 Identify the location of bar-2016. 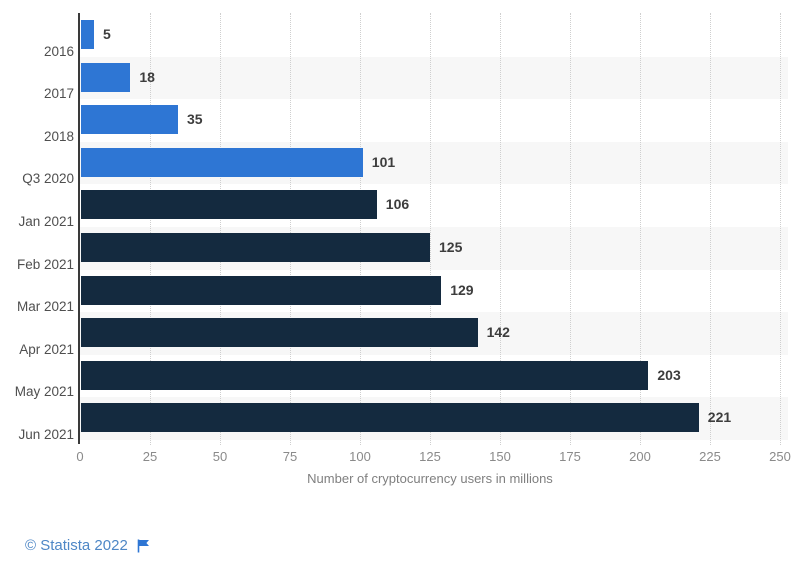
(87, 34).